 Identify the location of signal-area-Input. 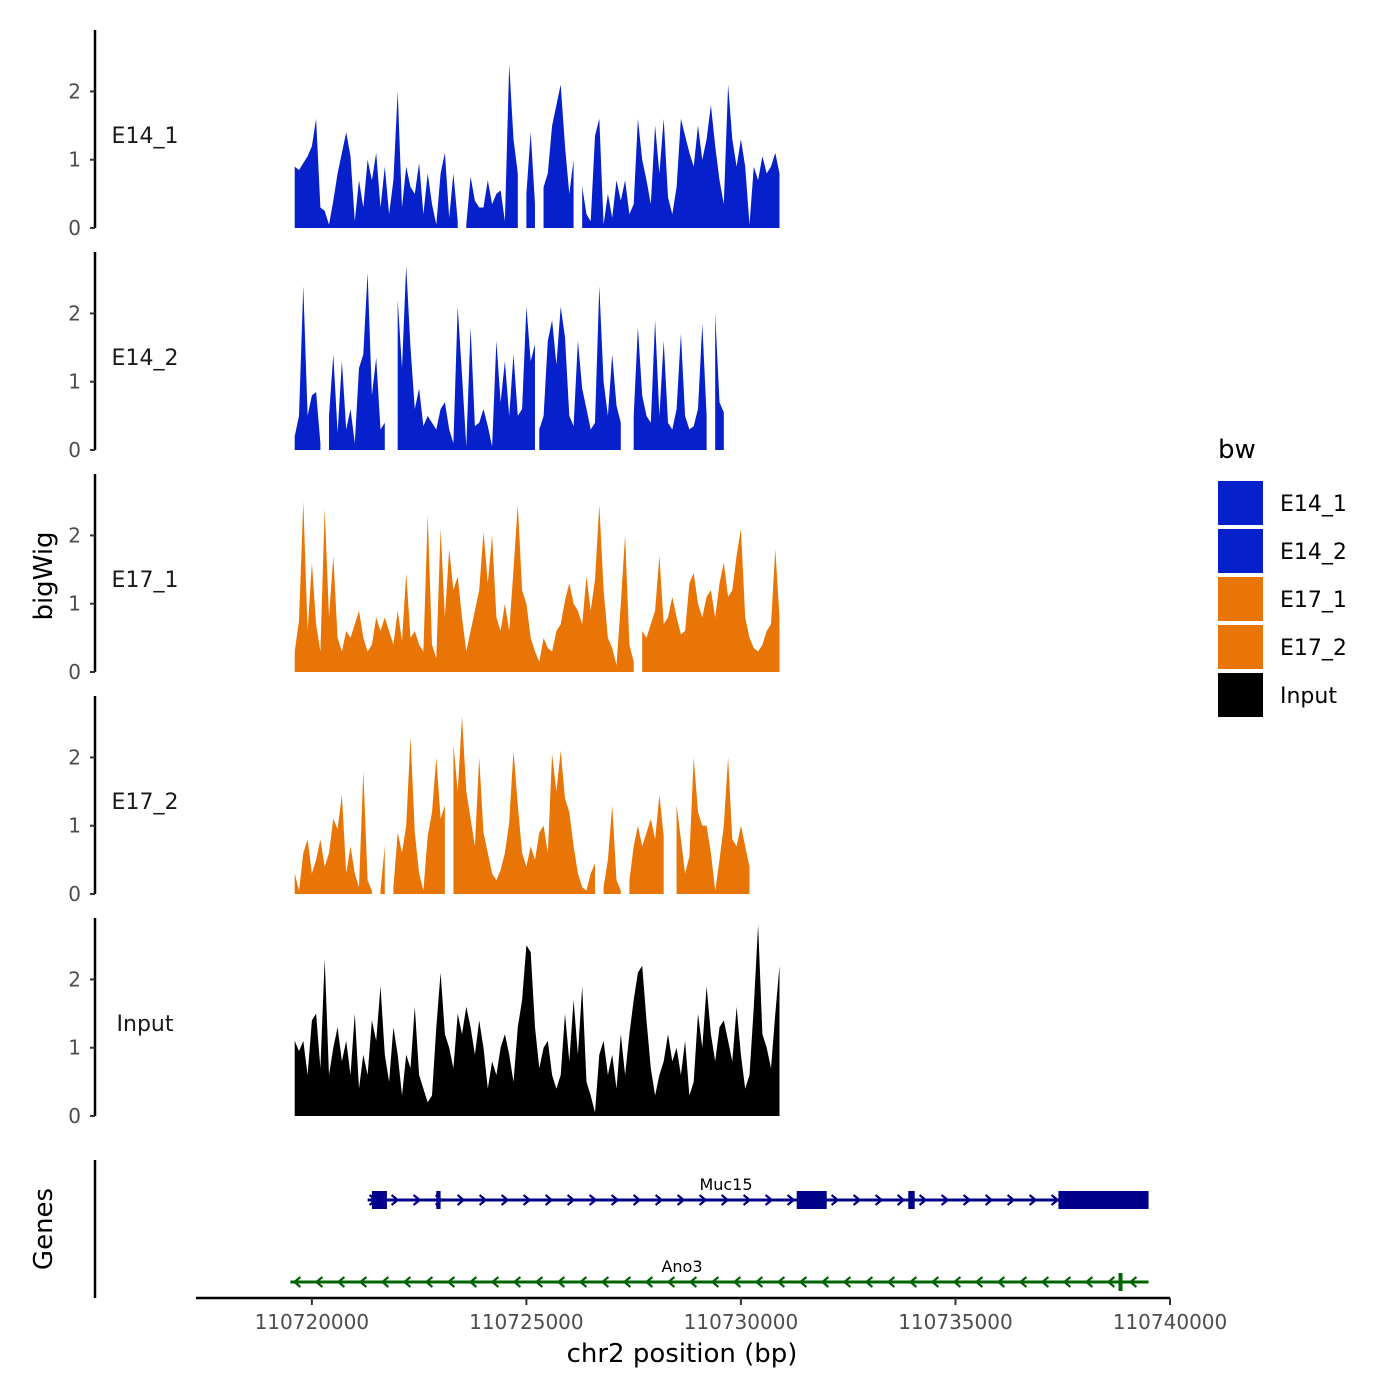
(537, 1020).